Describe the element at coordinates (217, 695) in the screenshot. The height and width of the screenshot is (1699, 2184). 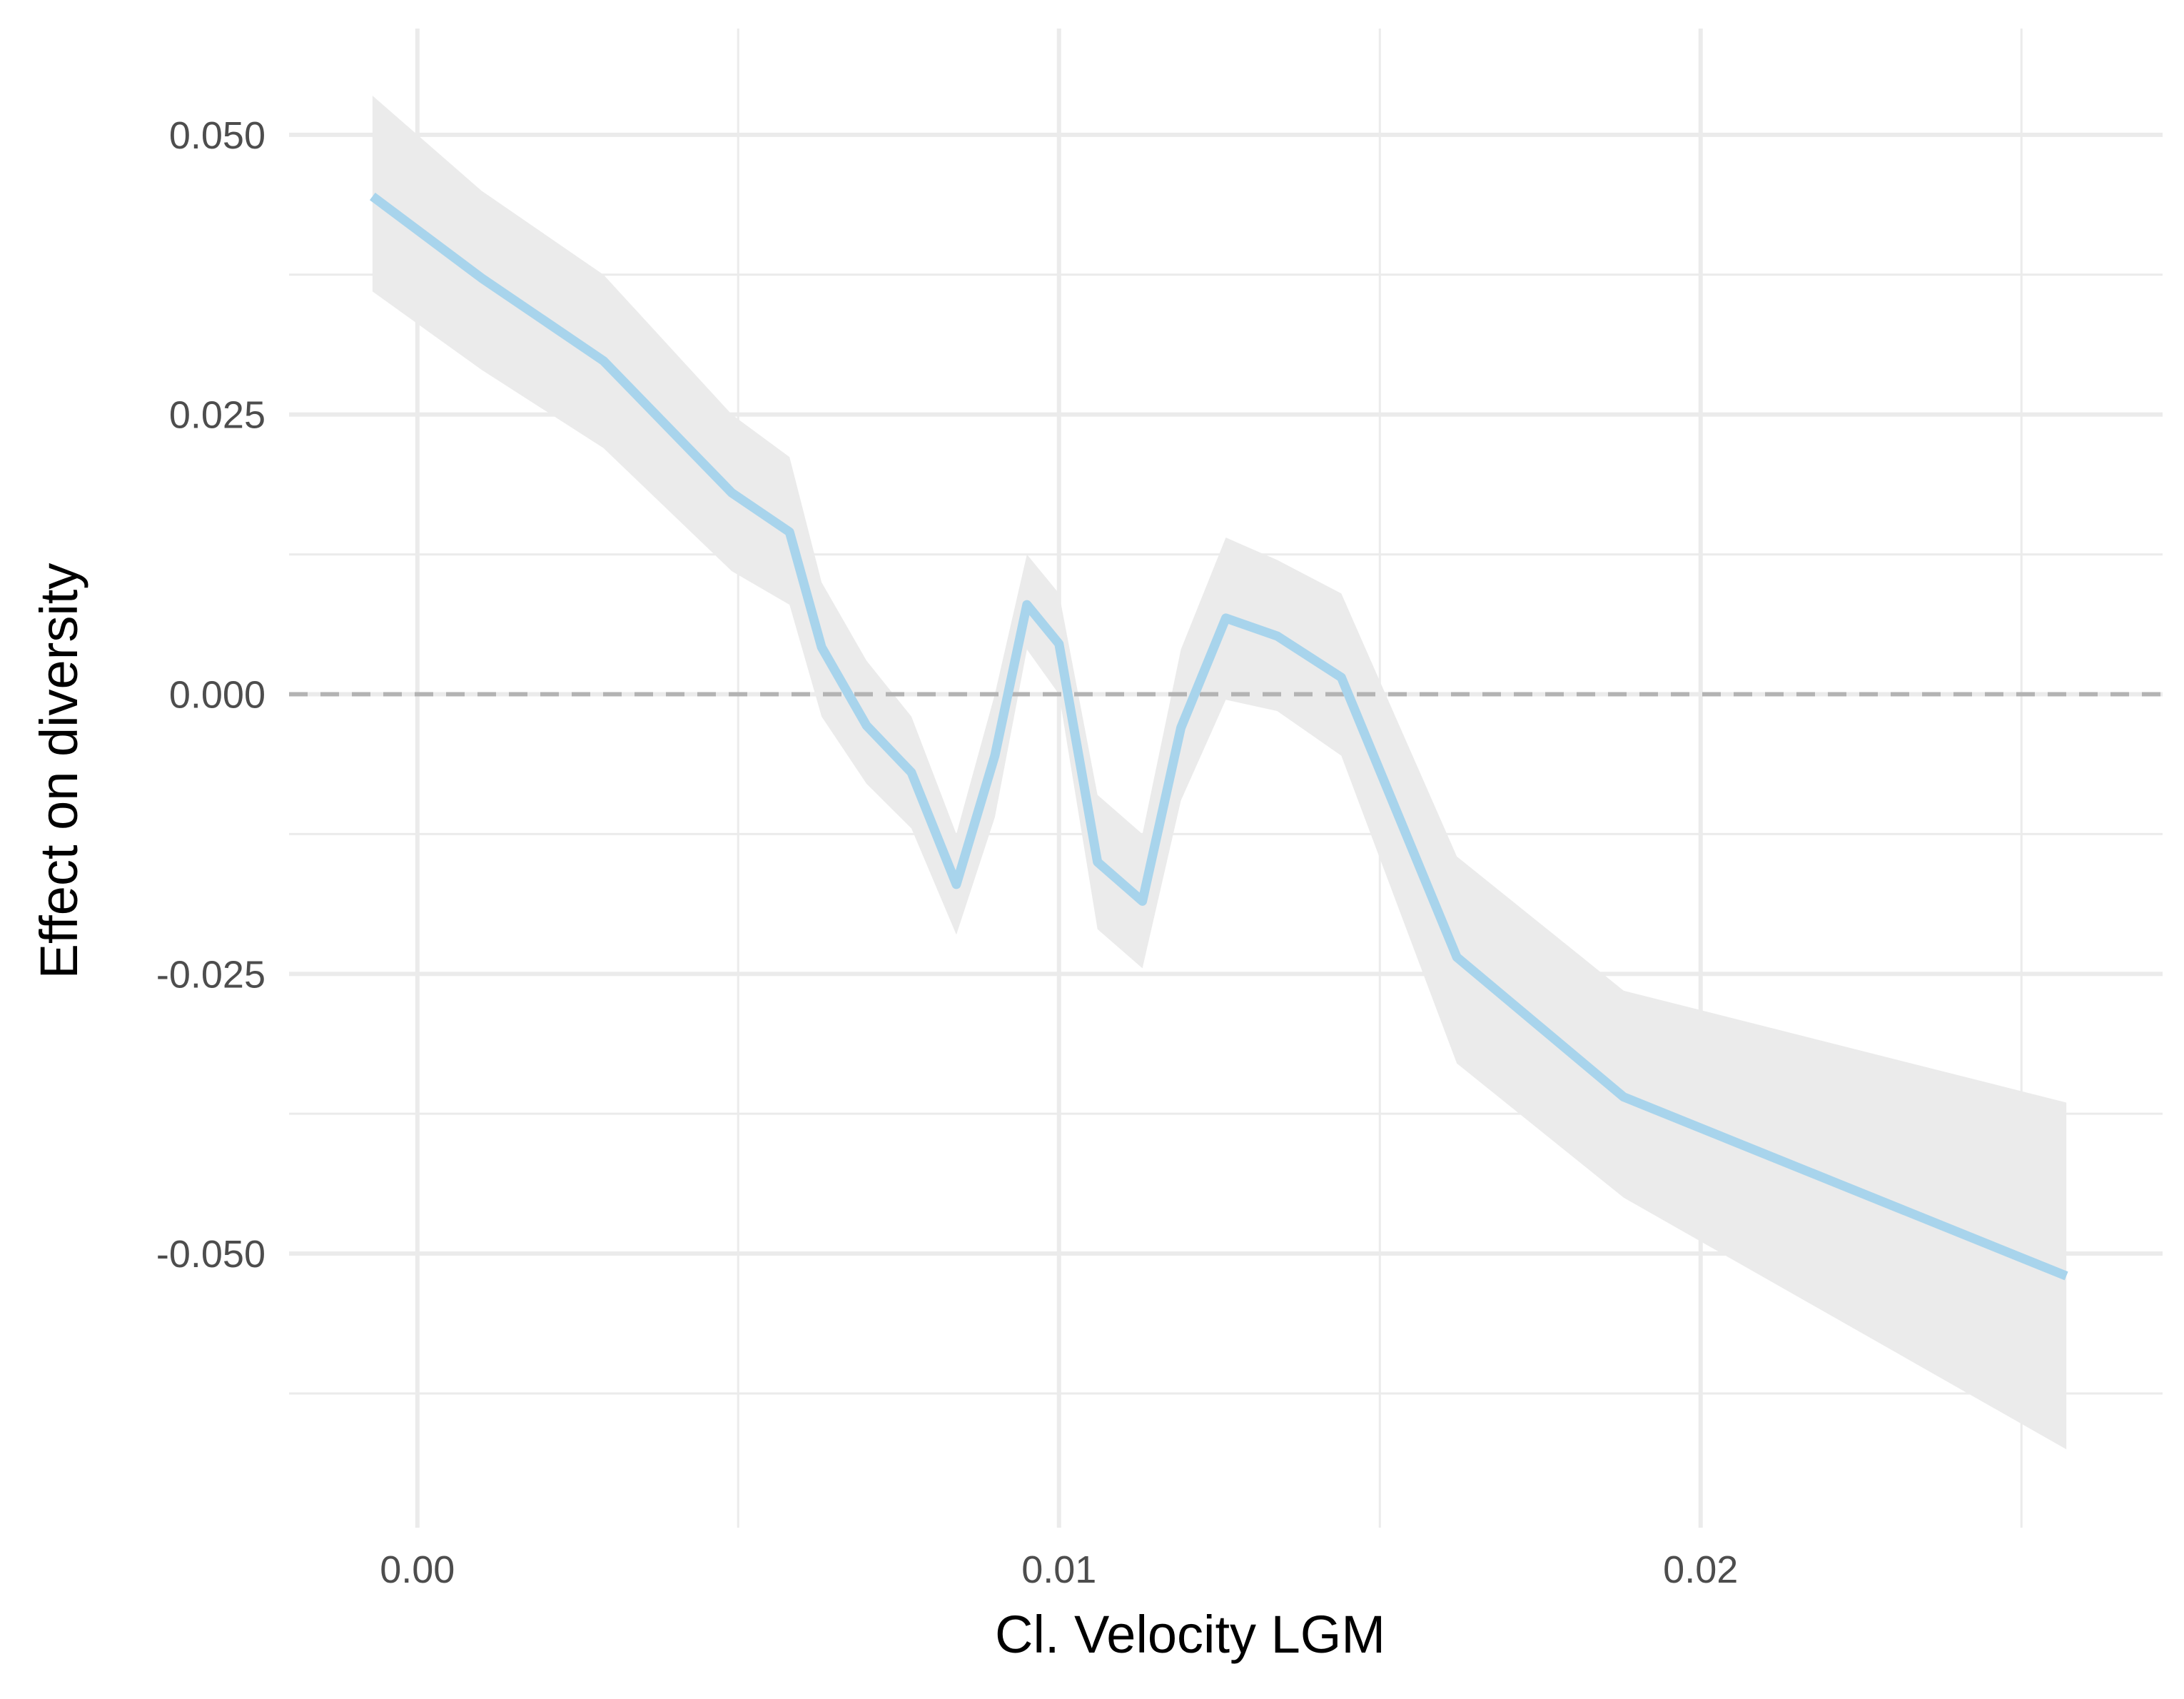
I see `y-tick-label-2: 0.000` at that location.